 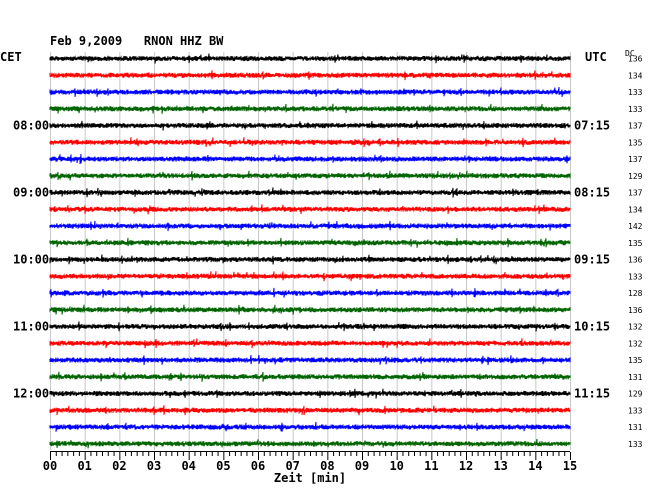 I want to click on right-hour-label: 10:15, so click(x=592, y=327).